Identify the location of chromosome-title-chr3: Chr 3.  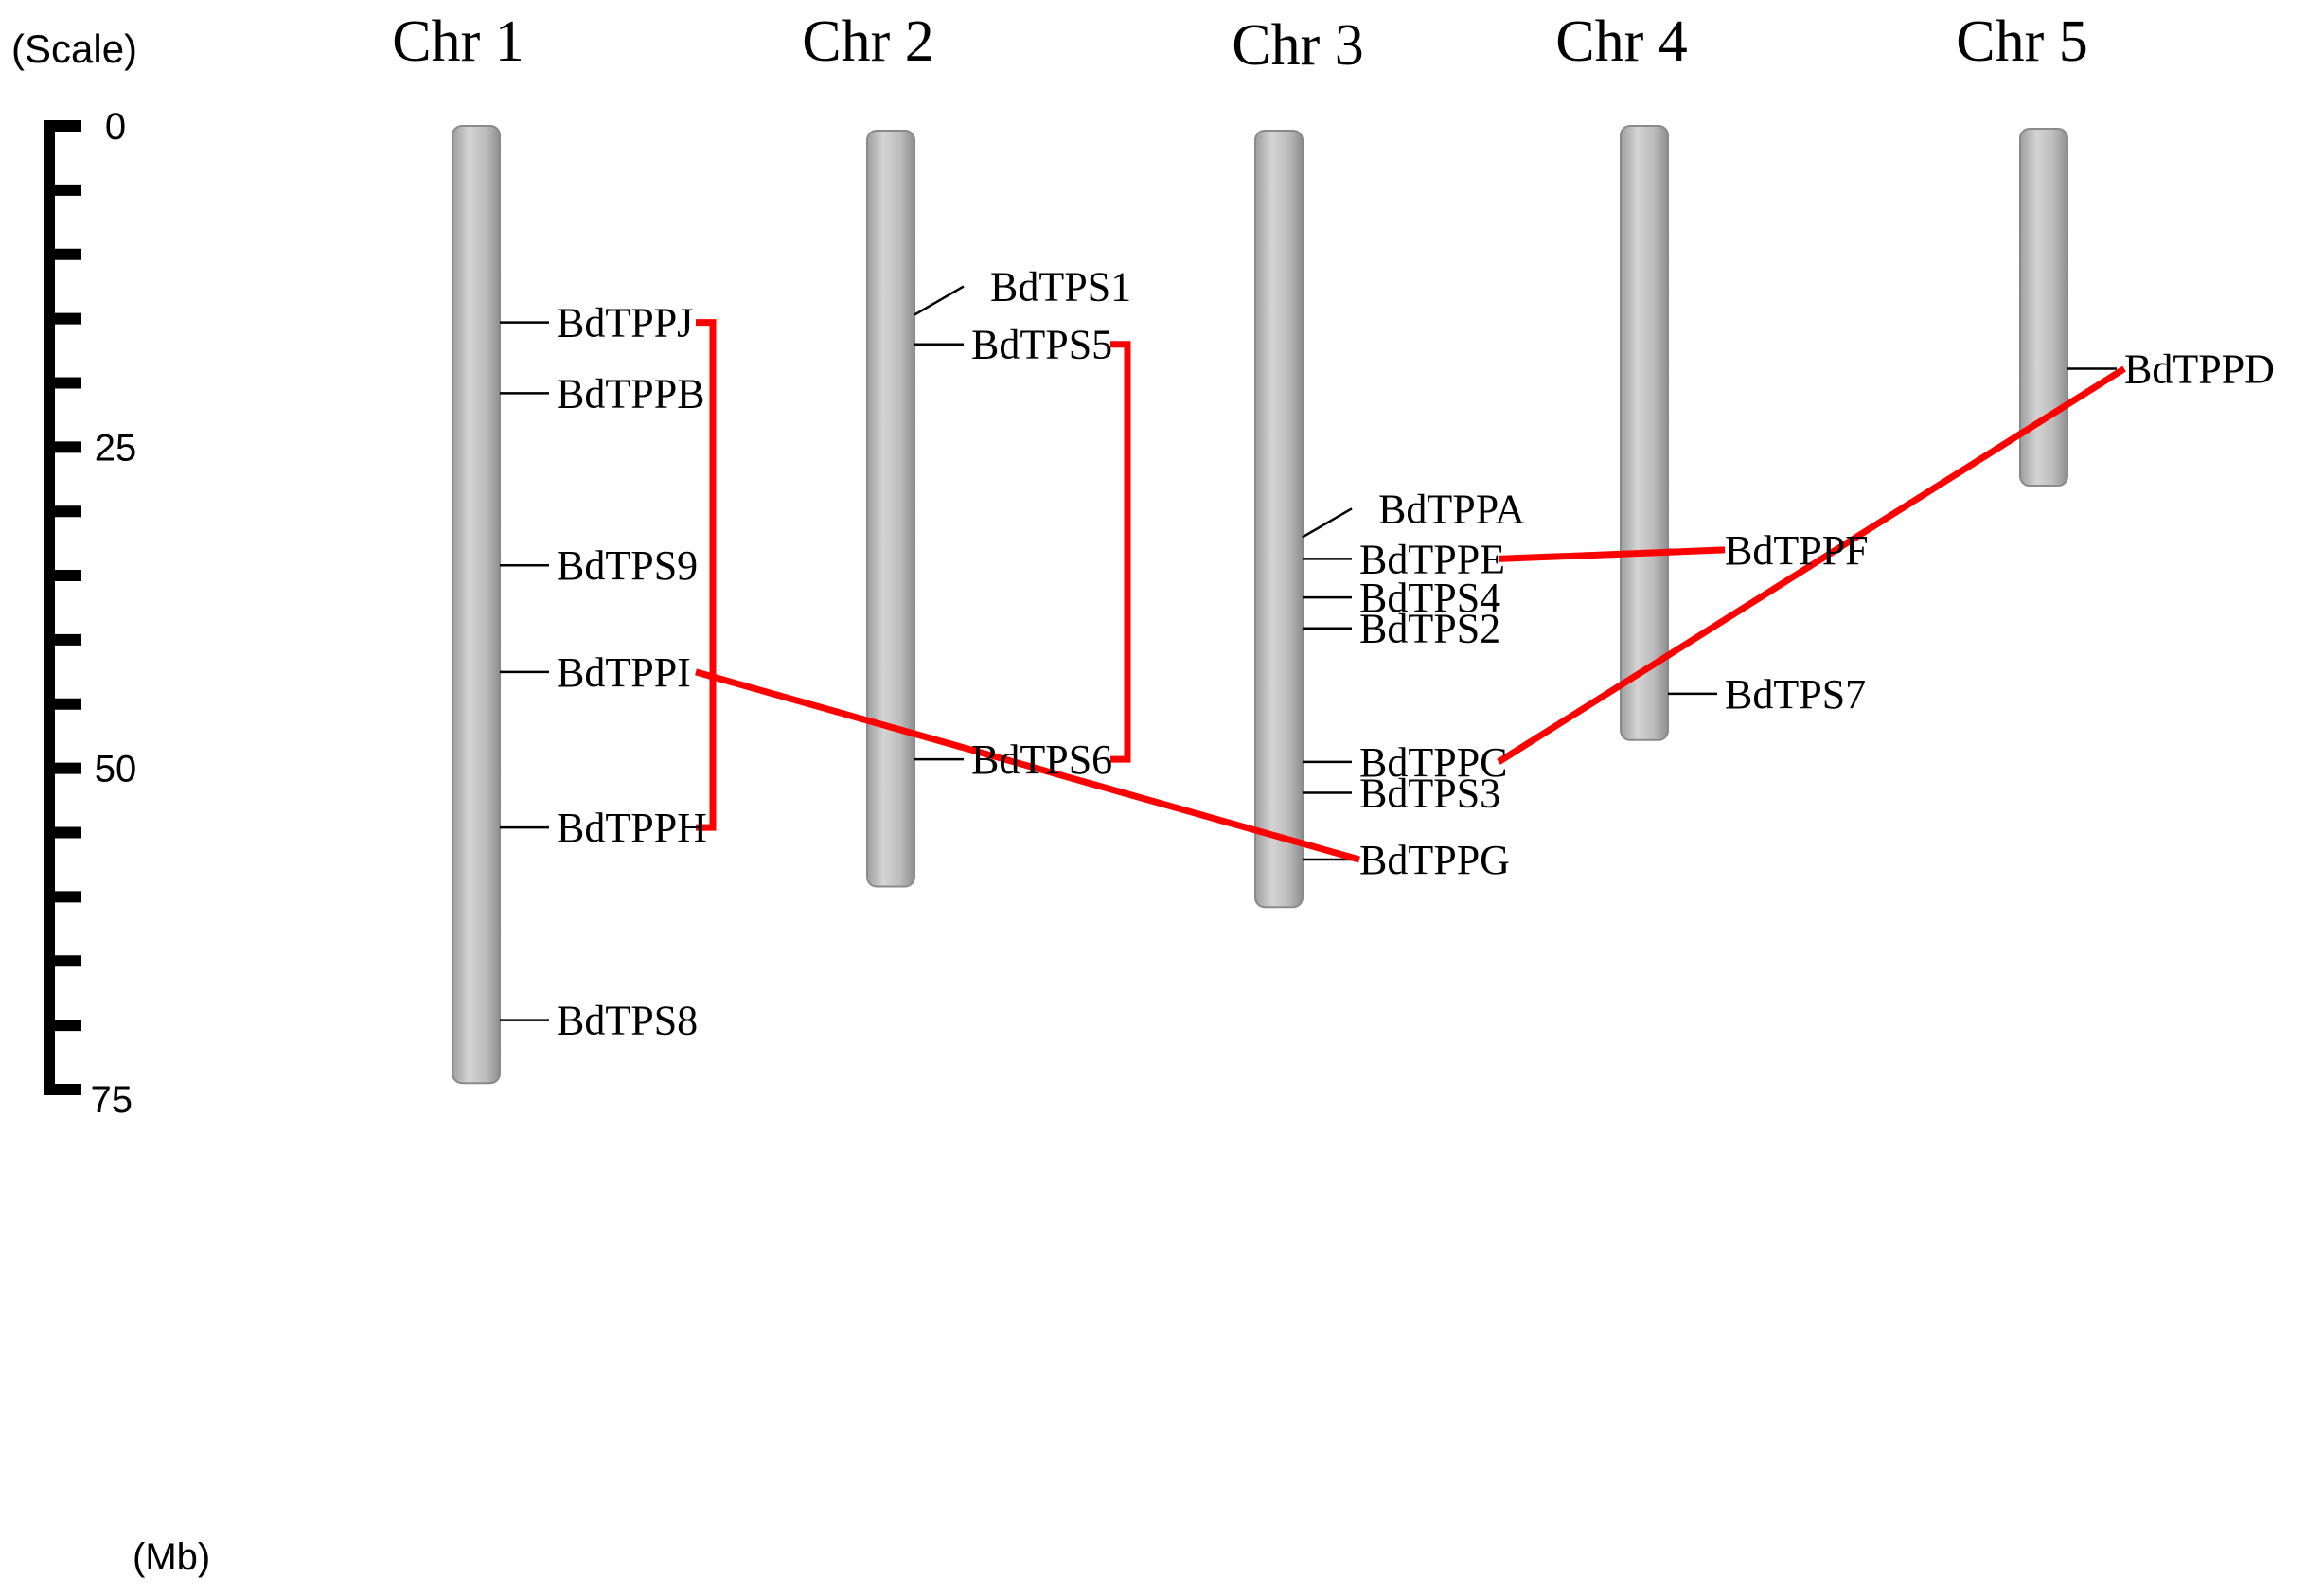
(1298, 45).